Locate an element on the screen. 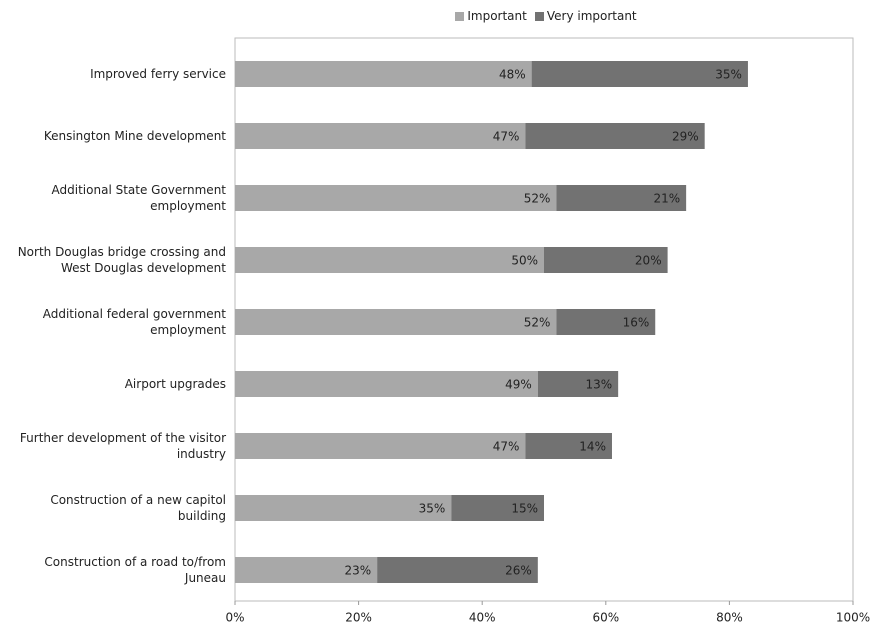  category-label: Additional State Government employment is located at coordinates (138, 198).